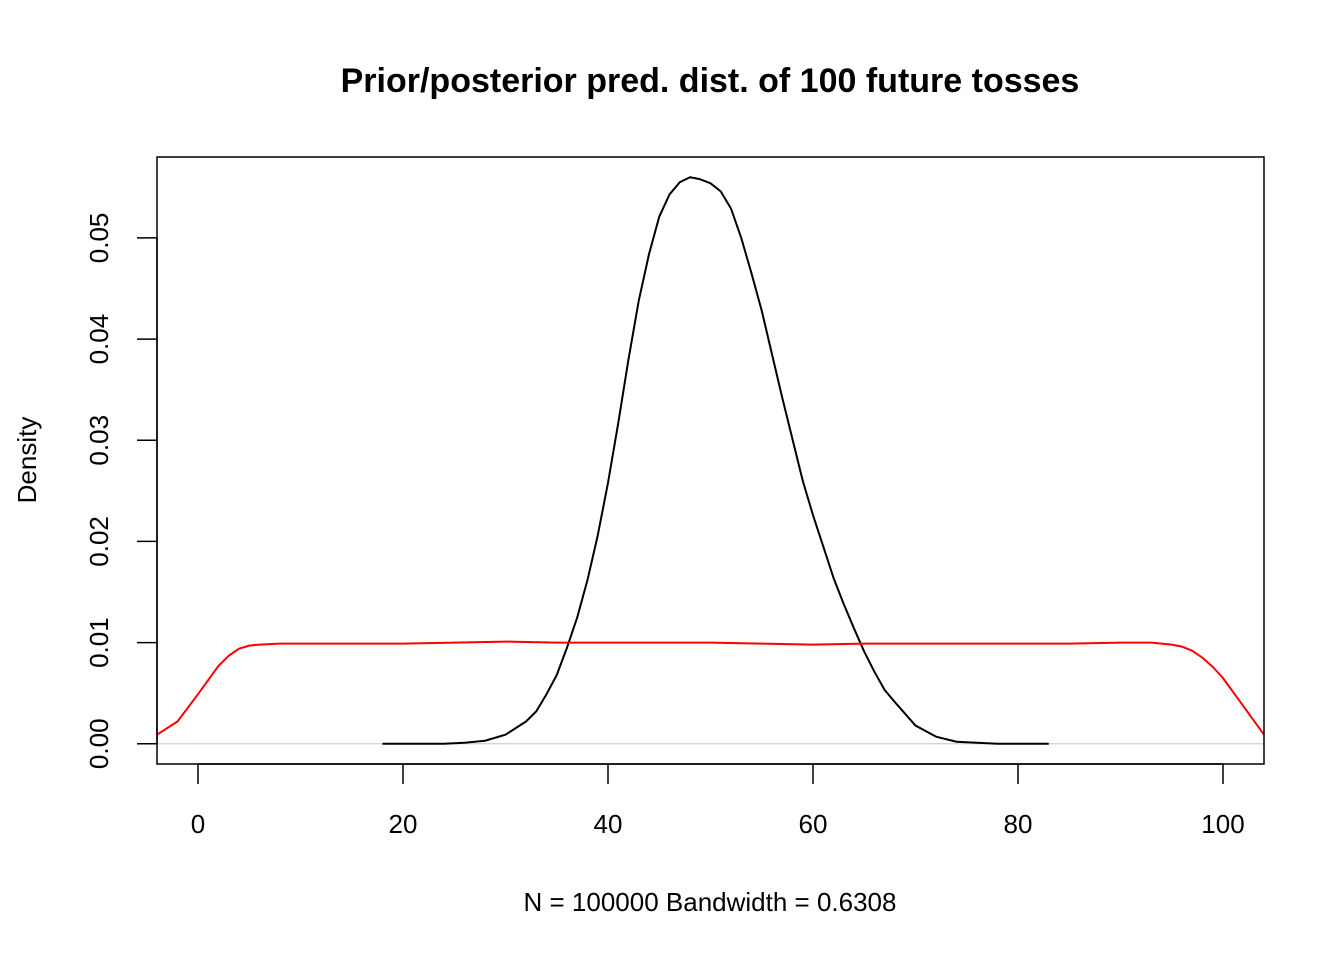  Describe the element at coordinates (198, 824) in the screenshot. I see `x-tick-label: 0` at that location.